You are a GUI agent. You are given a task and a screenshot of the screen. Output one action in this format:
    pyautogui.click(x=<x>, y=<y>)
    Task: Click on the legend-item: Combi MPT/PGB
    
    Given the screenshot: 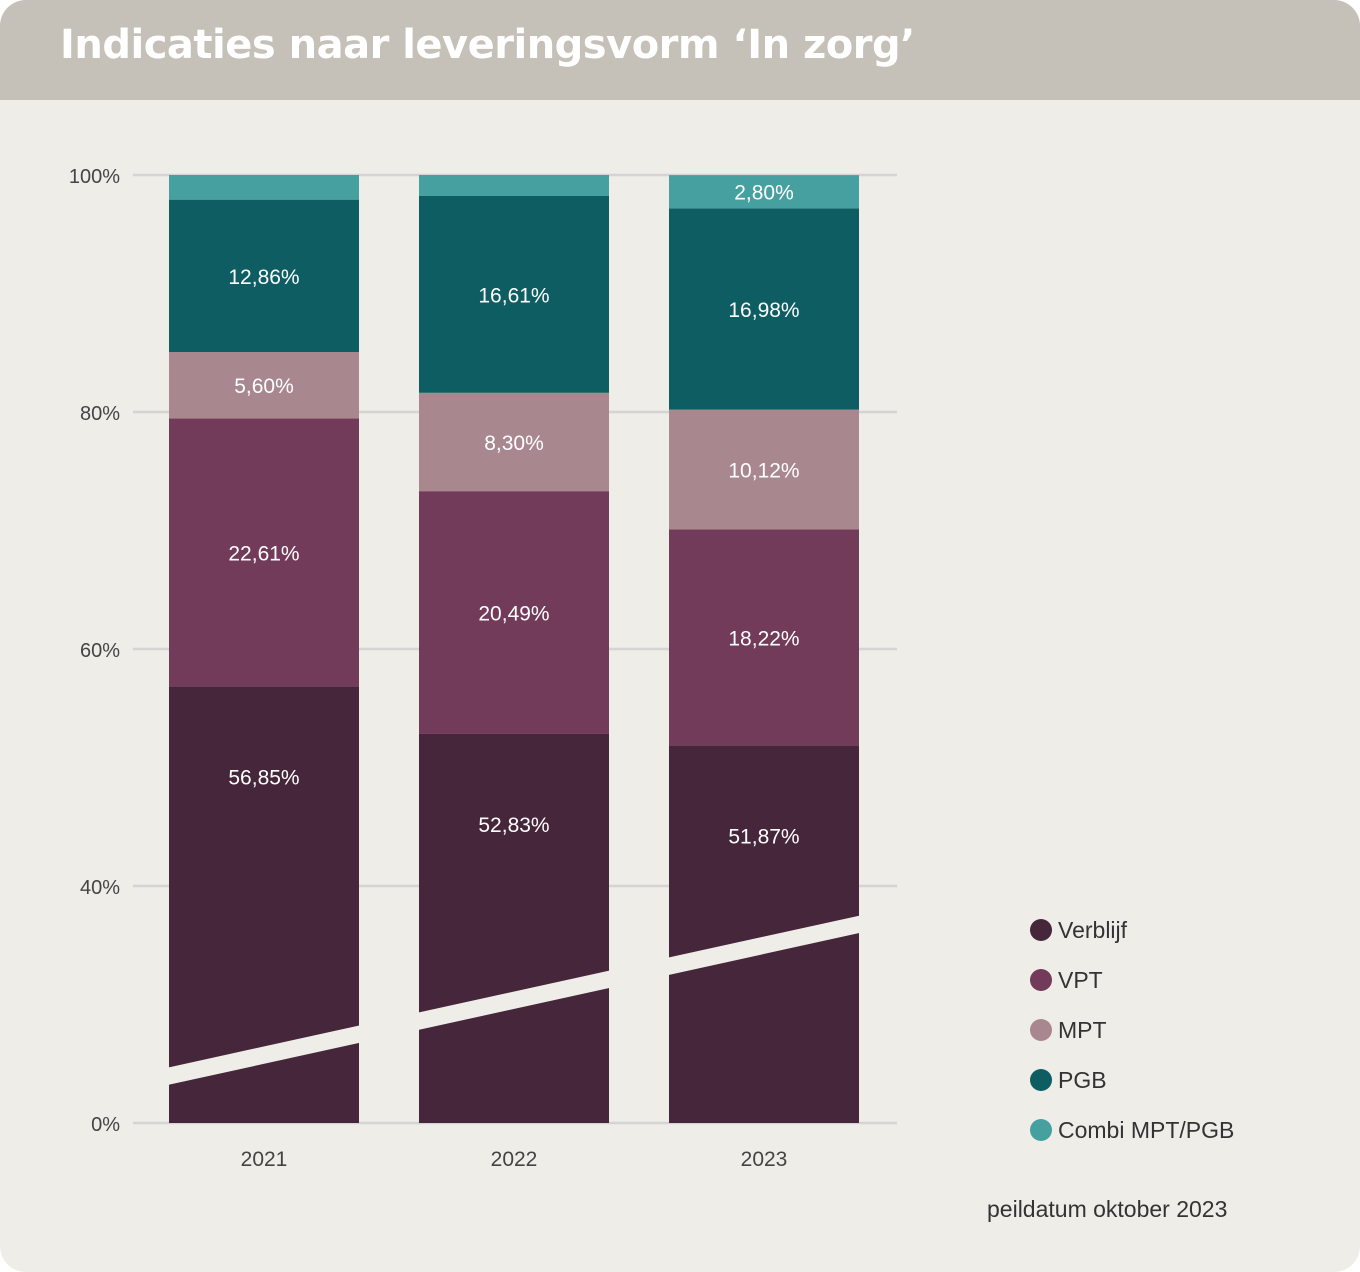 What is the action you would take?
    pyautogui.click(x=1132, y=1130)
    